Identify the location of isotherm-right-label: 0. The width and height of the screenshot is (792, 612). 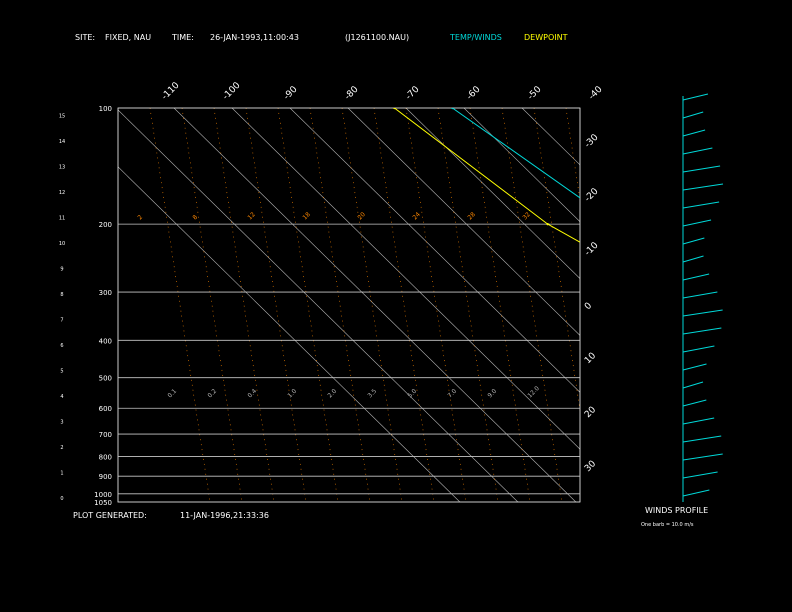
(588, 306).